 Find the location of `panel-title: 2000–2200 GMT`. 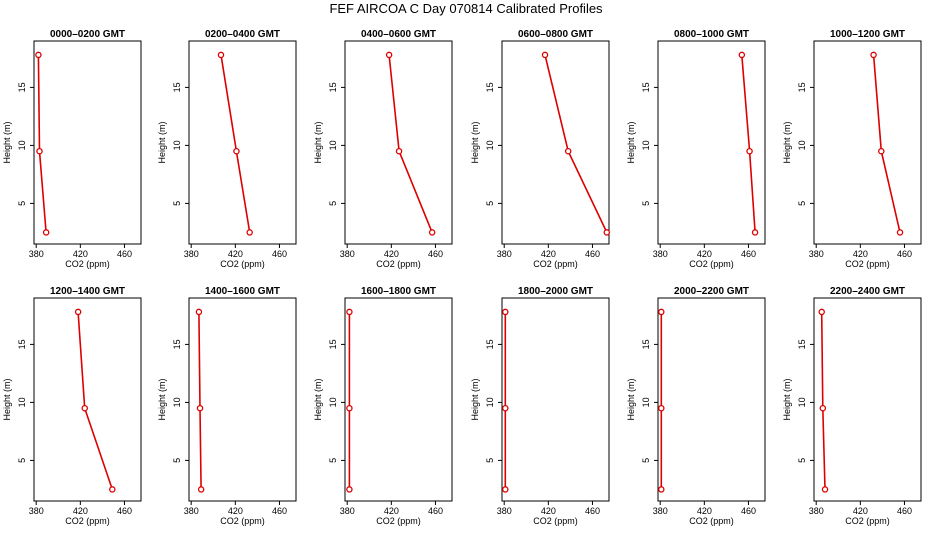

panel-title: 2000–2200 GMT is located at coordinates (711, 291).